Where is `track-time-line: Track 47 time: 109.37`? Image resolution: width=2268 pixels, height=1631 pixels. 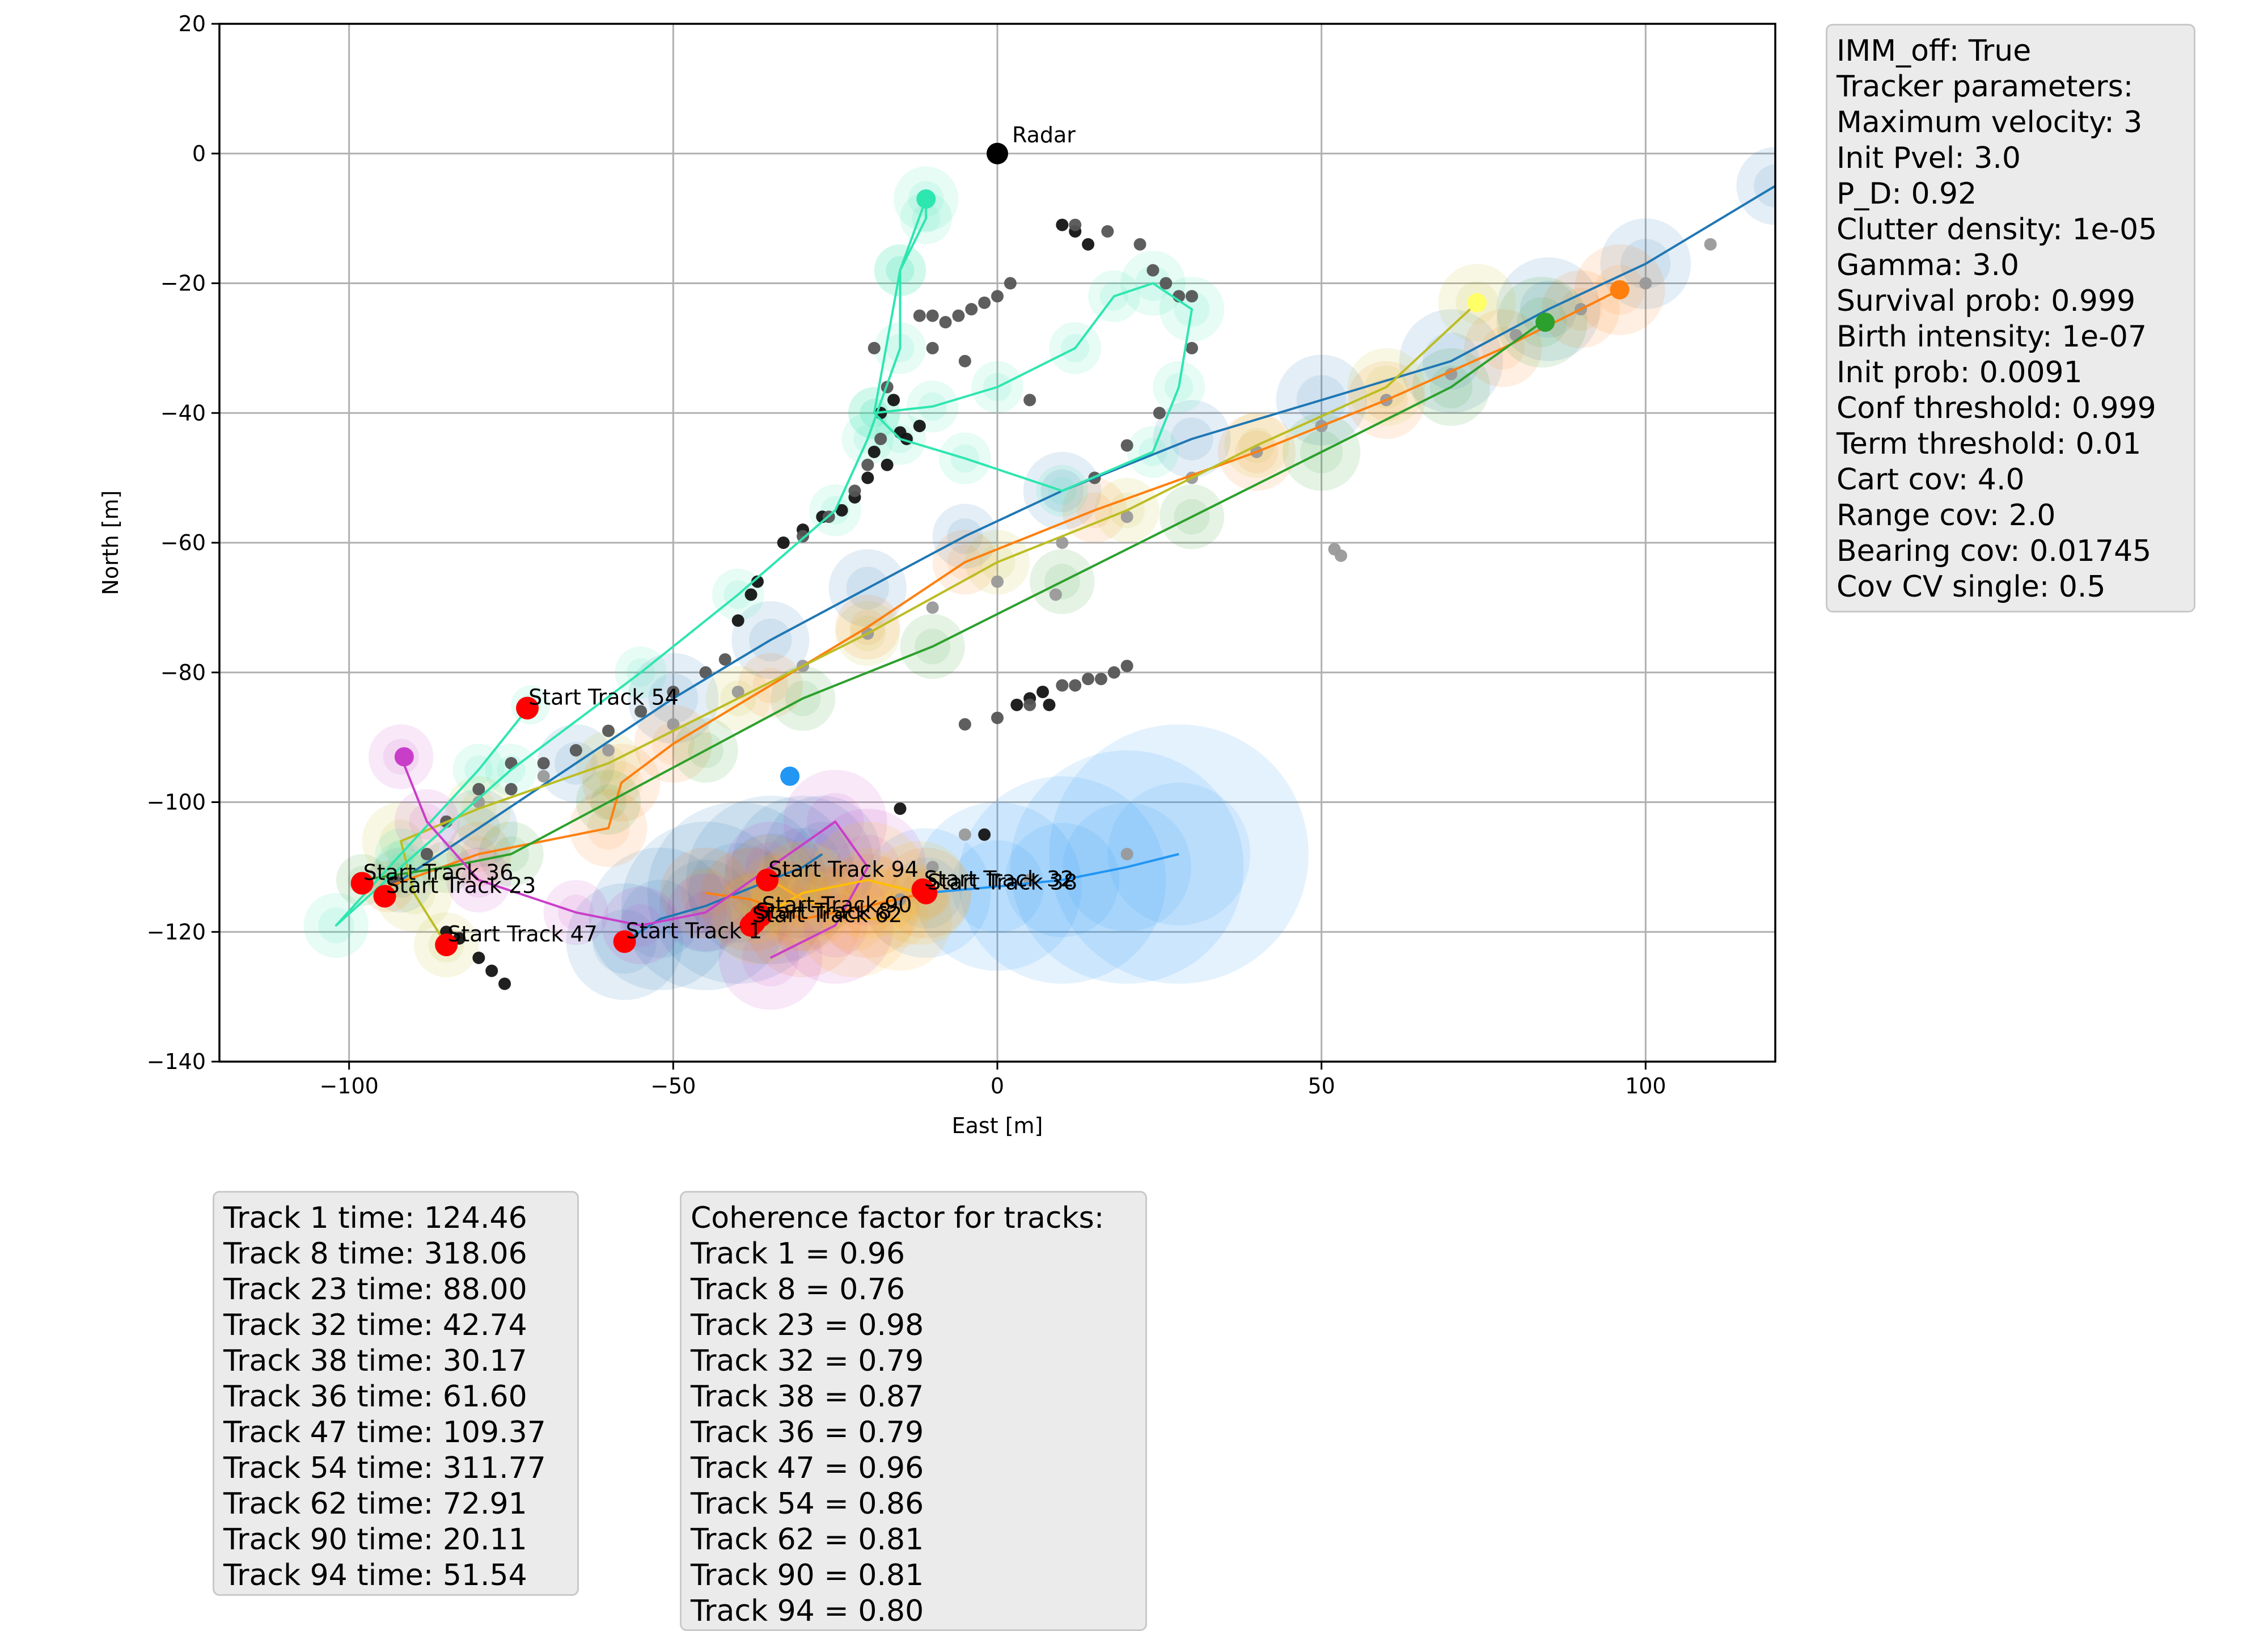
track-time-line: Track 47 time: 109.37 is located at coordinates (384, 1432).